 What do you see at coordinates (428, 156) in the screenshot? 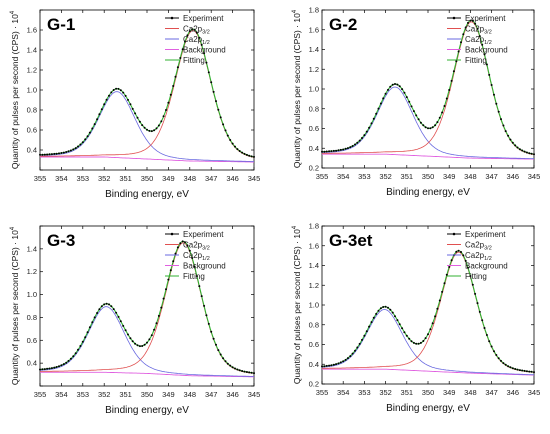
I see `background-curve` at bounding box center [428, 156].